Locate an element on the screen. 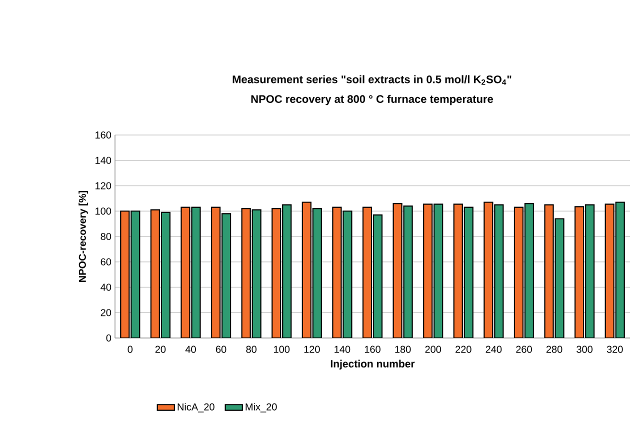 This screenshot has width=643, height=445. y-axis-title: NPOC-recovery [%] is located at coordinates (83, 236).